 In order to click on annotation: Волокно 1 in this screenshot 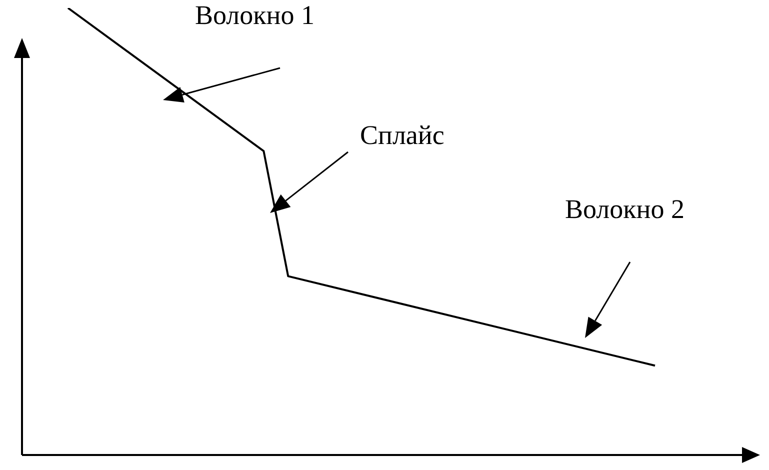, I will do `click(254, 15)`.